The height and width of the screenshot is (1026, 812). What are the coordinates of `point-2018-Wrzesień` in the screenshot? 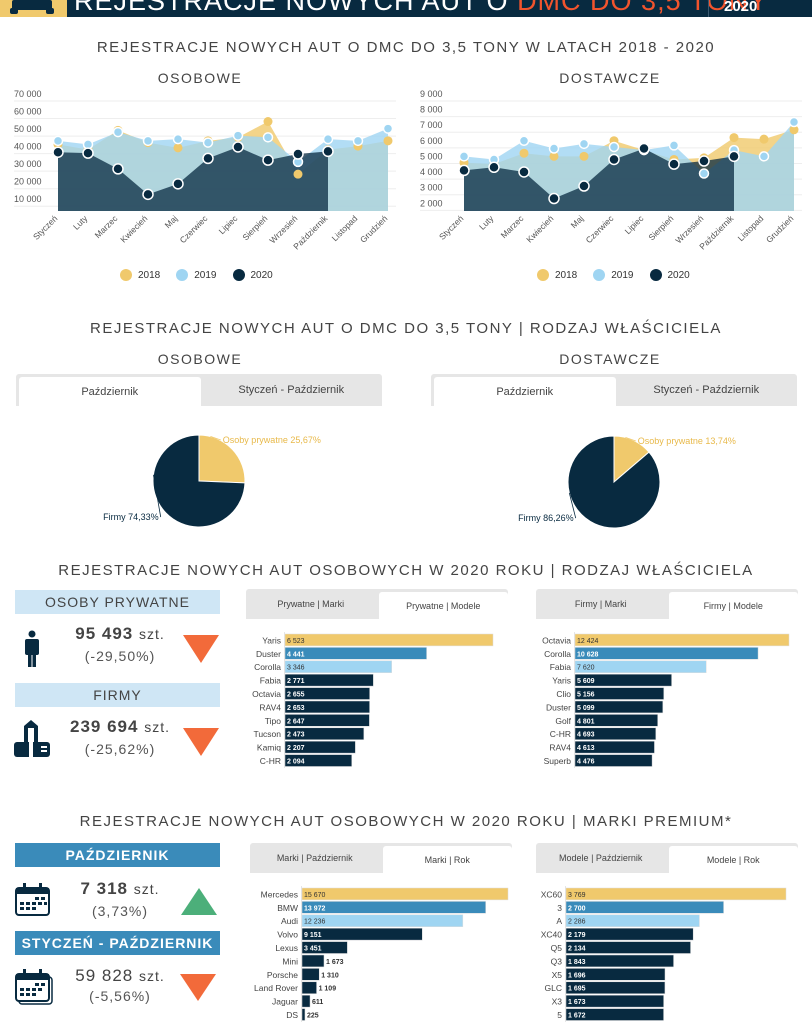 It's located at (298, 174).